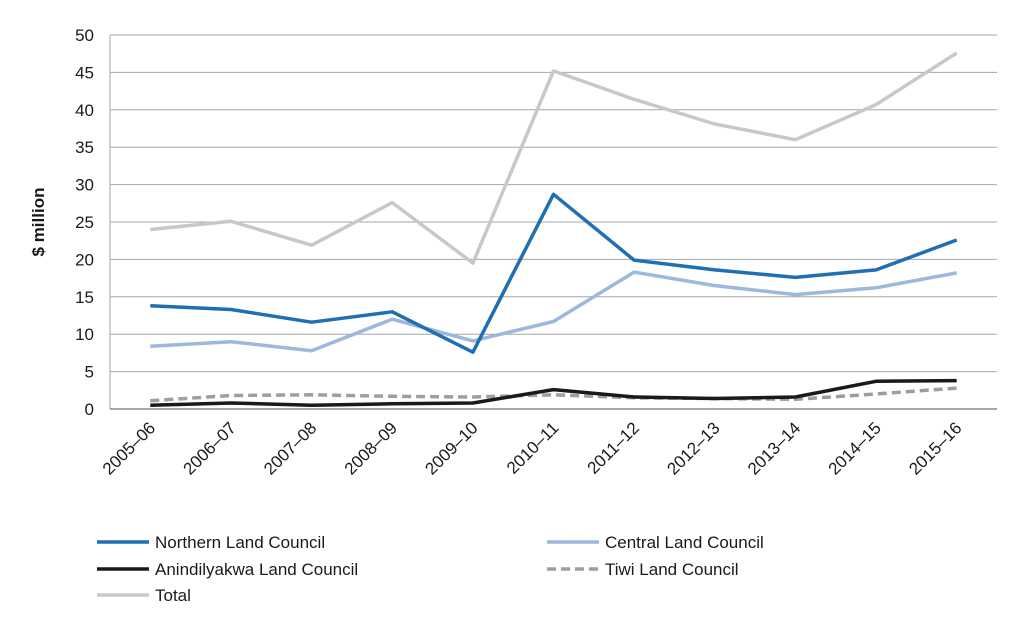 The width and height of the screenshot is (1026, 628). Describe the element at coordinates (84, 185) in the screenshot. I see `y-tick-label: 30` at that location.